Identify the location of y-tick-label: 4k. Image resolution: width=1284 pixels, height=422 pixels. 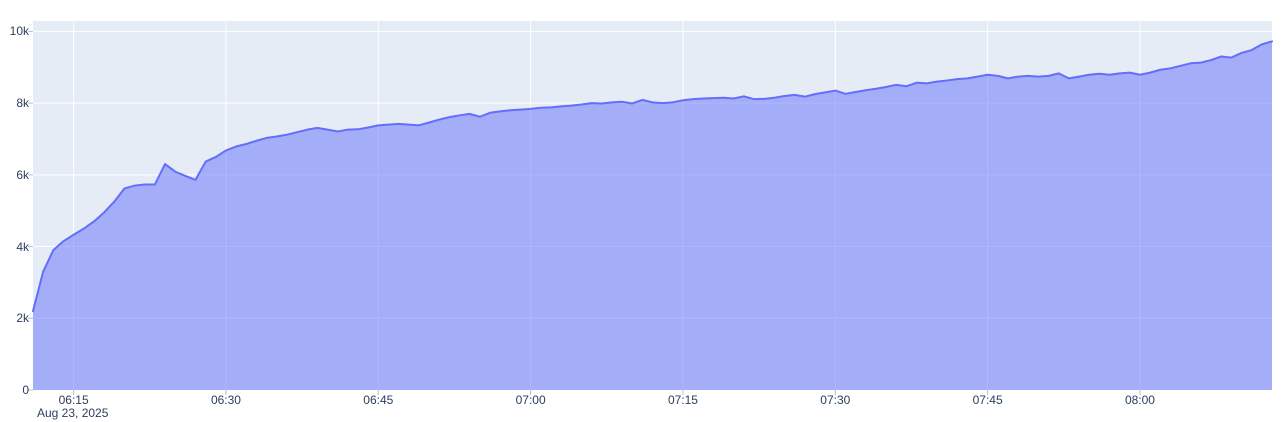
(22, 246).